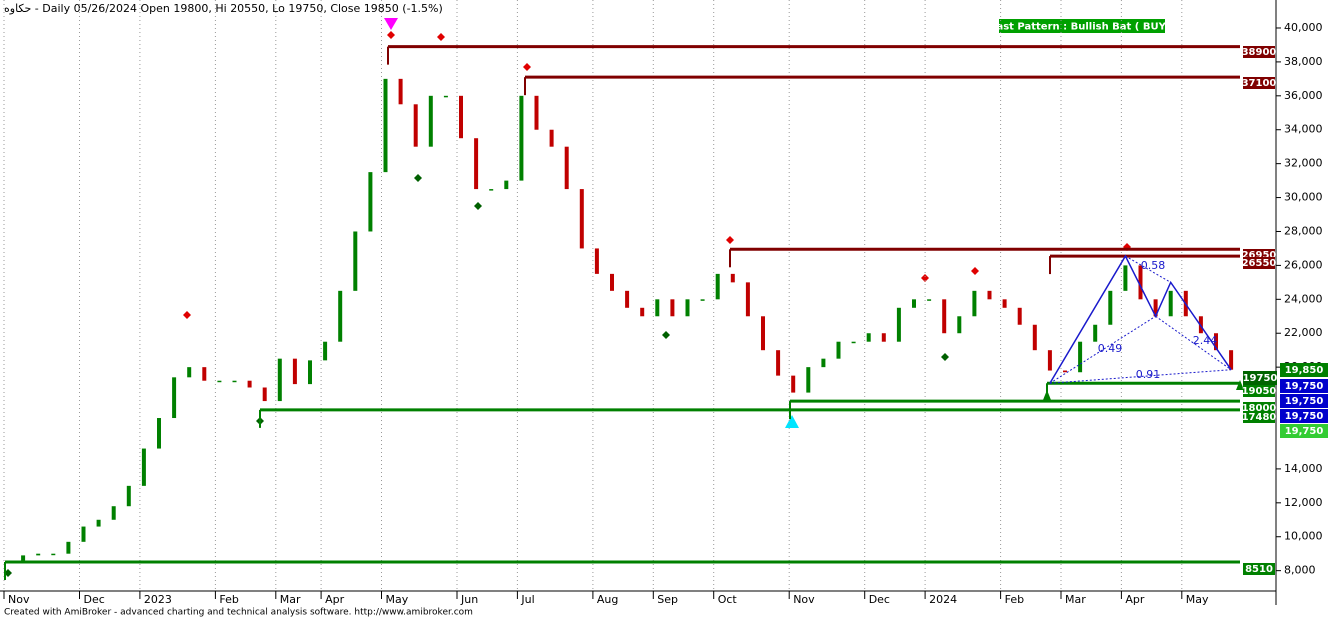 The height and width of the screenshot is (619, 1336). Describe the element at coordinates (1303, 163) in the screenshot. I see `y-tick-label: 32,000` at that location.